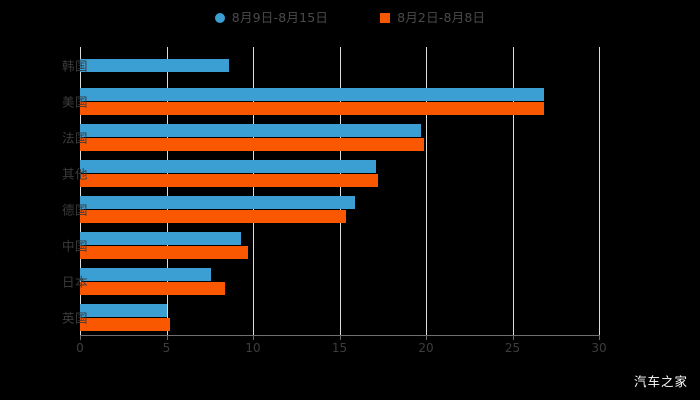 The width and height of the screenshot is (700, 400). I want to click on x-axis-tick-label: 30, so click(599, 348).